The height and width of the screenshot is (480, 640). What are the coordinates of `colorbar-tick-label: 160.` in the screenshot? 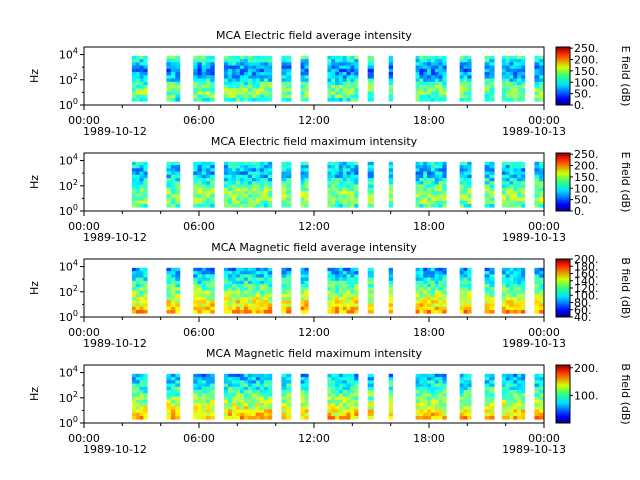 It's located at (586, 274).